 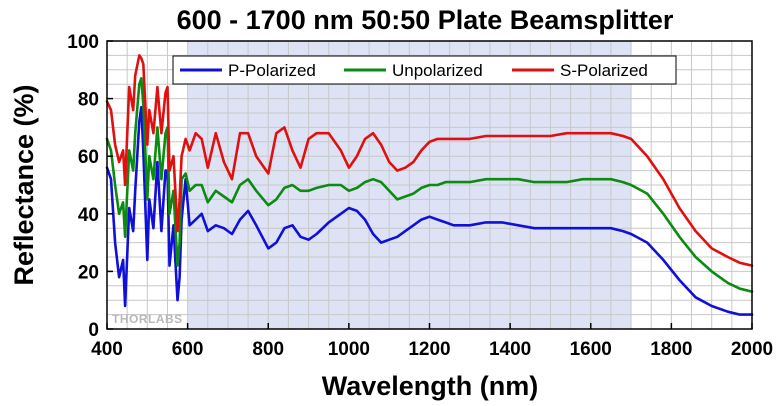 What do you see at coordinates (425, 20) in the screenshot?
I see `chart-title: 600 - 1700 nm 50:50 Plate Beamsplitter` at bounding box center [425, 20].